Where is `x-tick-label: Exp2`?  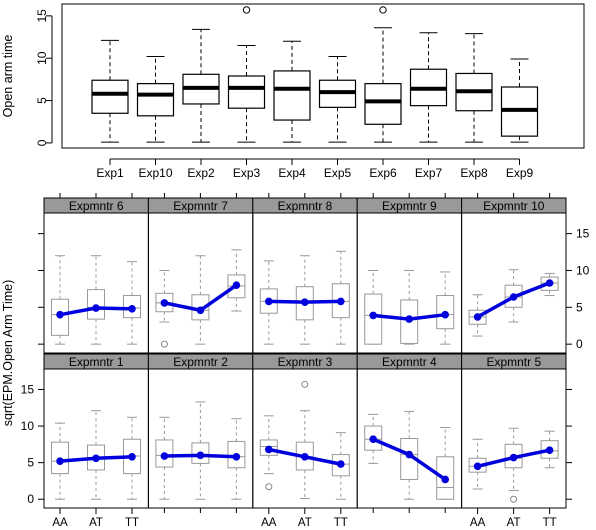 x-tick-label: Exp2 is located at coordinates (201, 173).